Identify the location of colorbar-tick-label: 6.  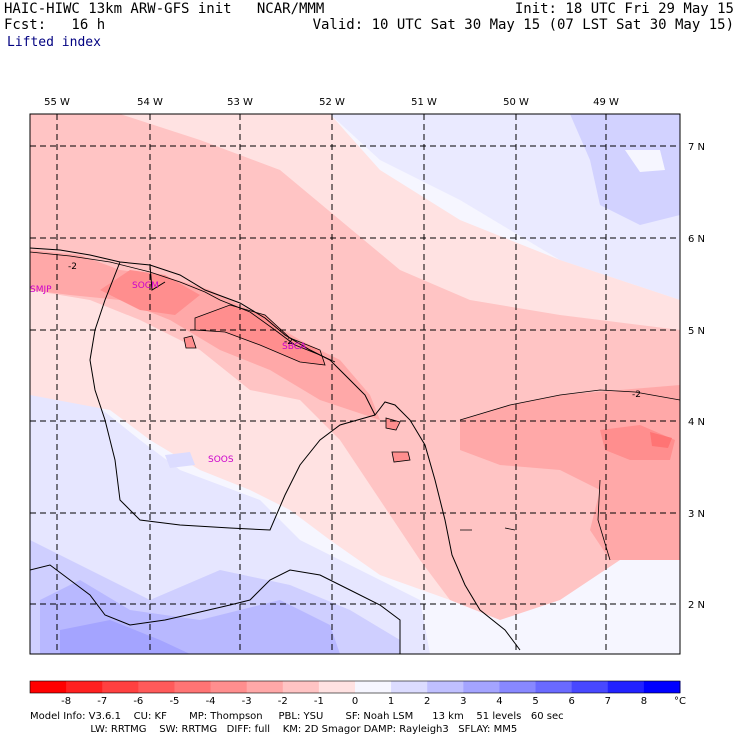
(571, 701).